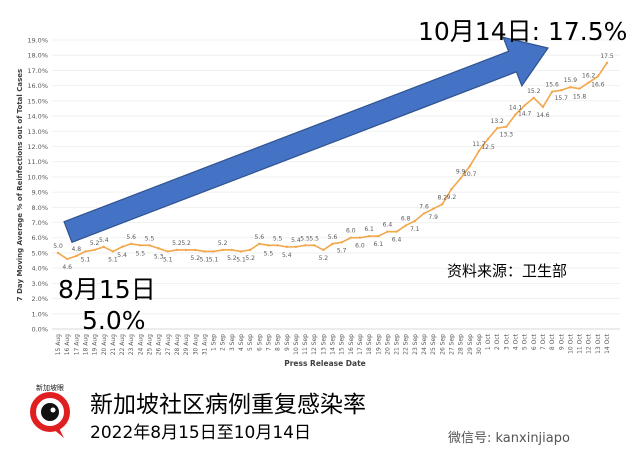 The width and height of the screenshot is (640, 468). Describe the element at coordinates (397, 240) in the screenshot. I see `data-label: 6.4` at that location.